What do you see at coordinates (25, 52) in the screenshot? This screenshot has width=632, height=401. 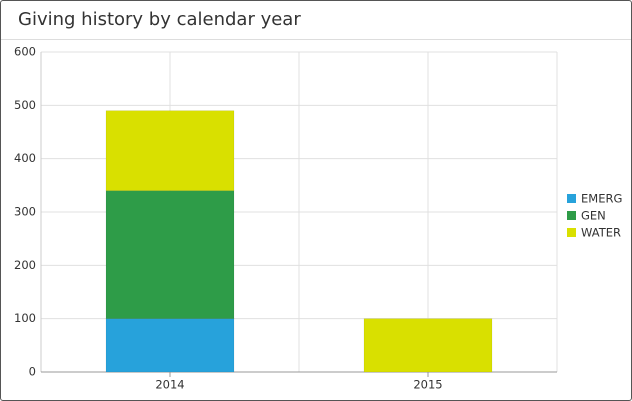 I see `y-tick-label: 600` at bounding box center [25, 52].